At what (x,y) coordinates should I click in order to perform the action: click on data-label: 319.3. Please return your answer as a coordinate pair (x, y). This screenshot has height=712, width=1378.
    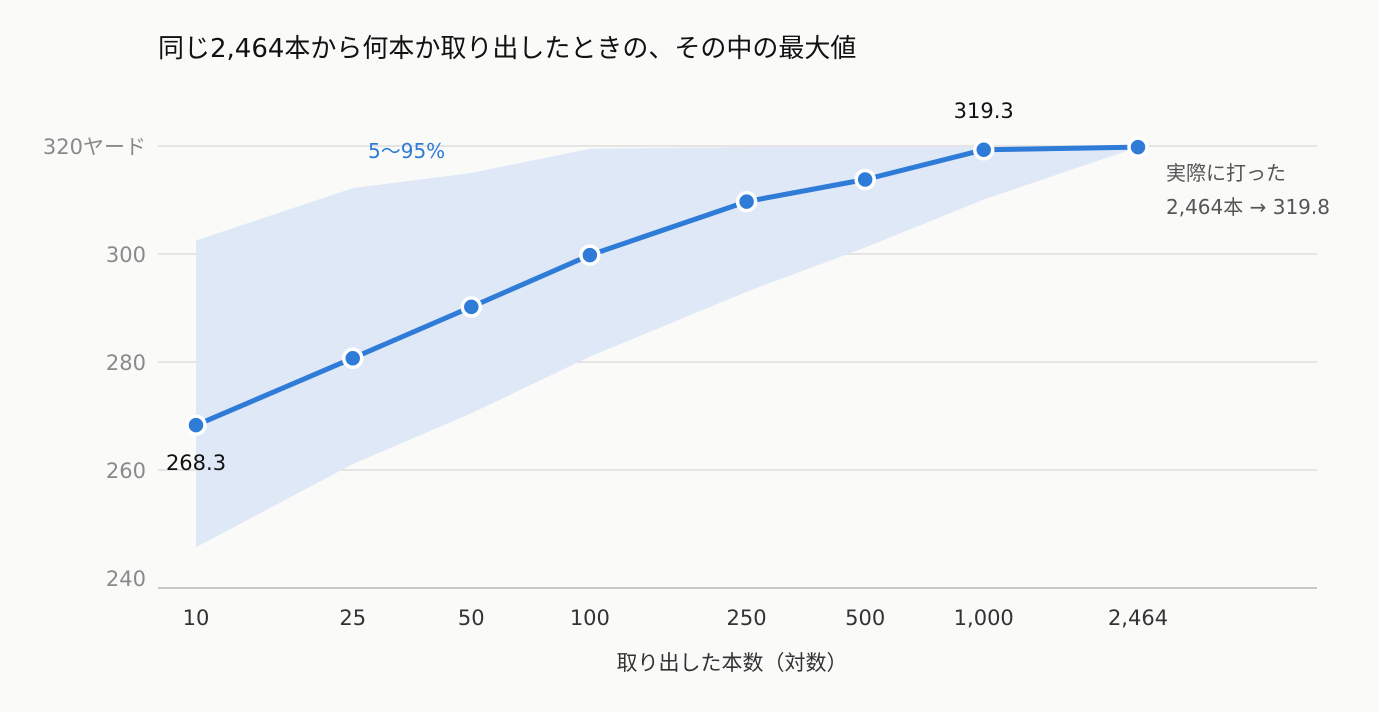
    Looking at the image, I should click on (984, 111).